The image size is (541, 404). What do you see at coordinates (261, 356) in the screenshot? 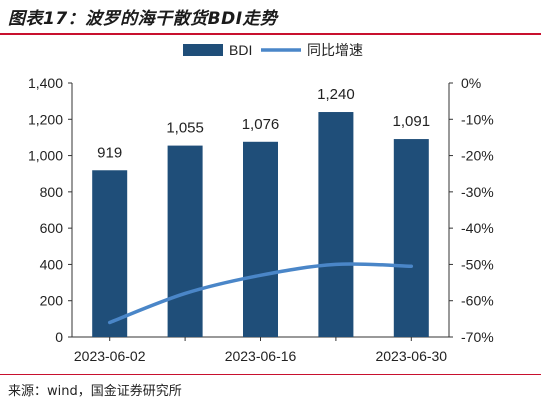
I see `x-tick-label: 2023-06-16` at bounding box center [261, 356].